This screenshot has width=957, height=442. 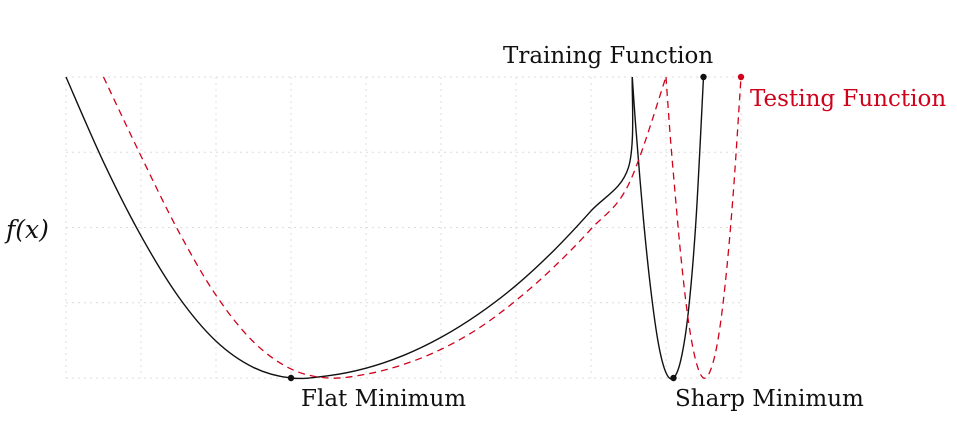 I want to click on sharp-minimum-label: Sharp Minimum, so click(x=769, y=399).